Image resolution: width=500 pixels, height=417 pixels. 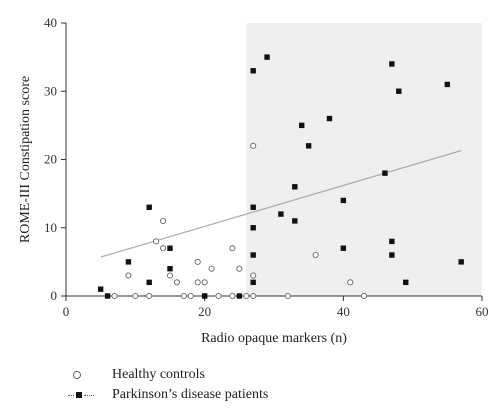 What do you see at coordinates (158, 374) in the screenshot?
I see `legend-label-healthy-controls: Healthy controls` at bounding box center [158, 374].